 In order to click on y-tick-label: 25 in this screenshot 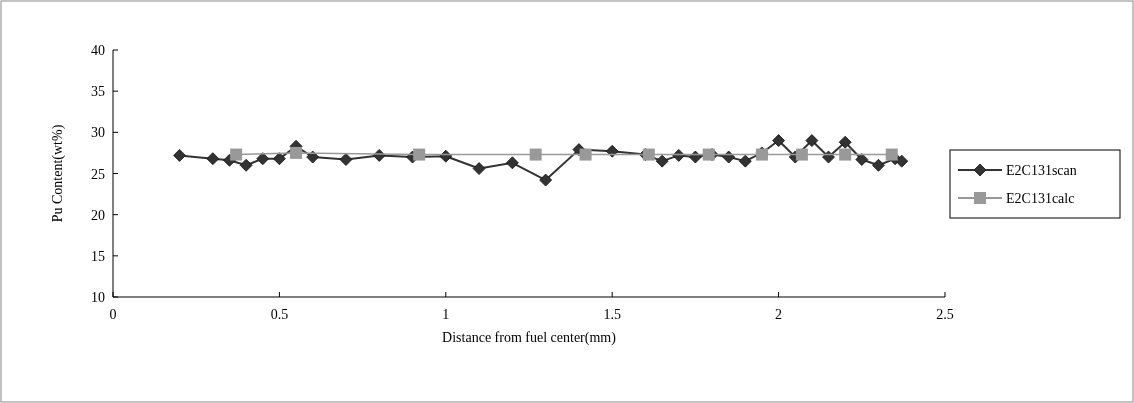, I will do `click(98, 174)`.